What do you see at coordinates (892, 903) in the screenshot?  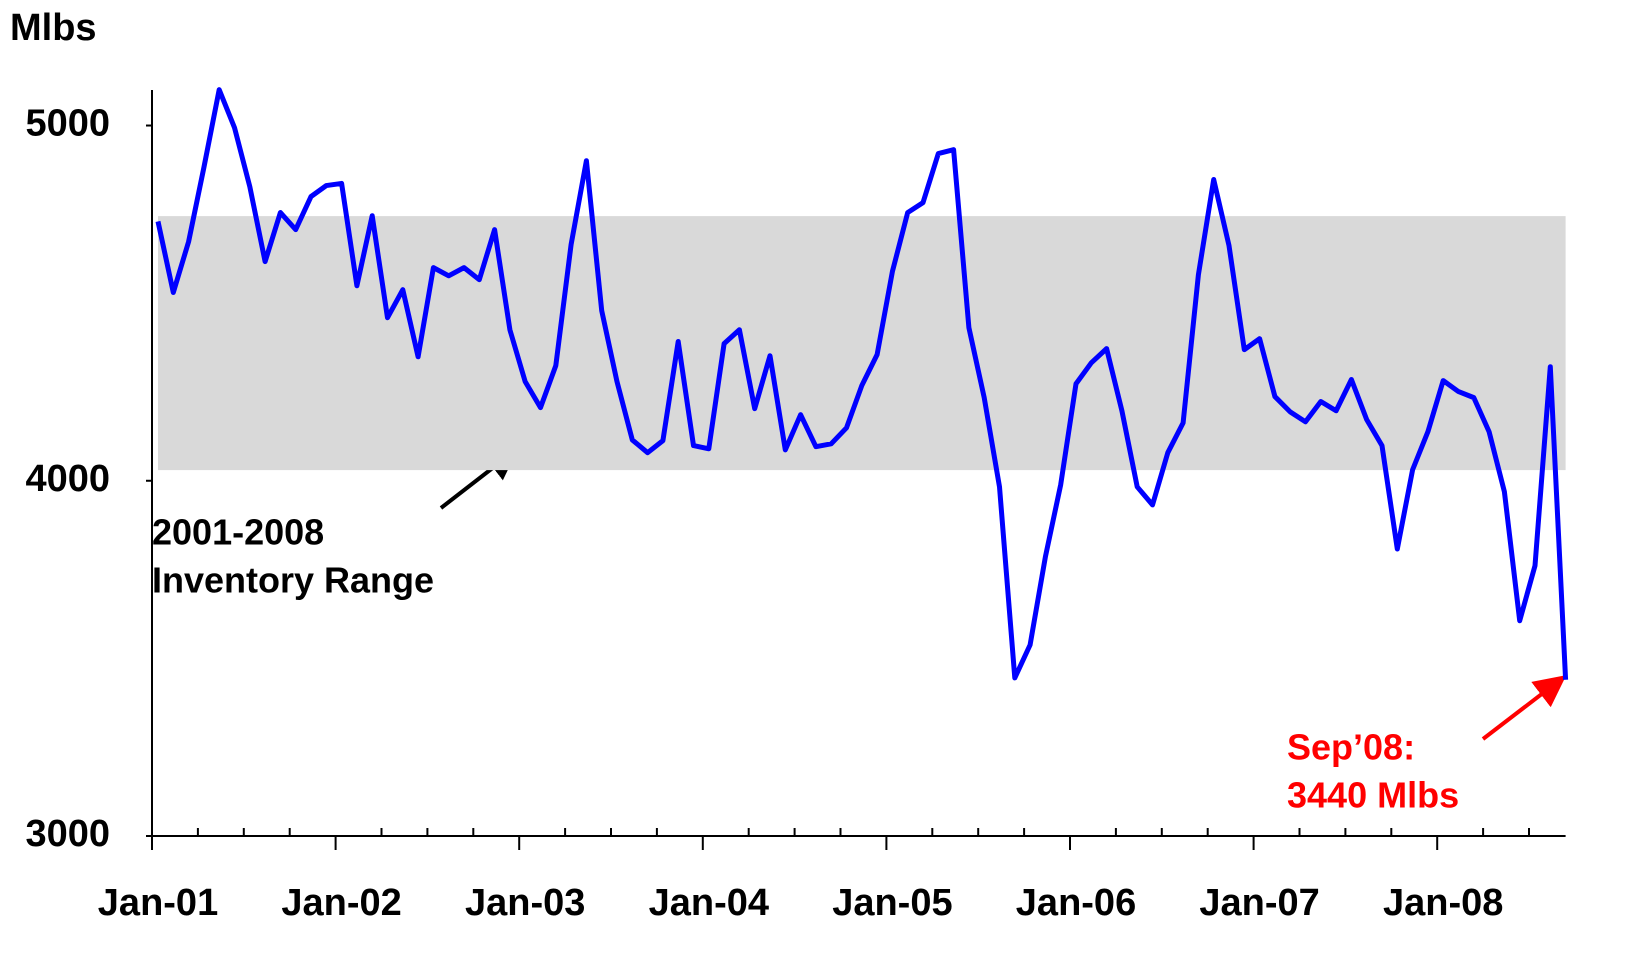 I see `x-tick-label: Jan-05` at bounding box center [892, 903].